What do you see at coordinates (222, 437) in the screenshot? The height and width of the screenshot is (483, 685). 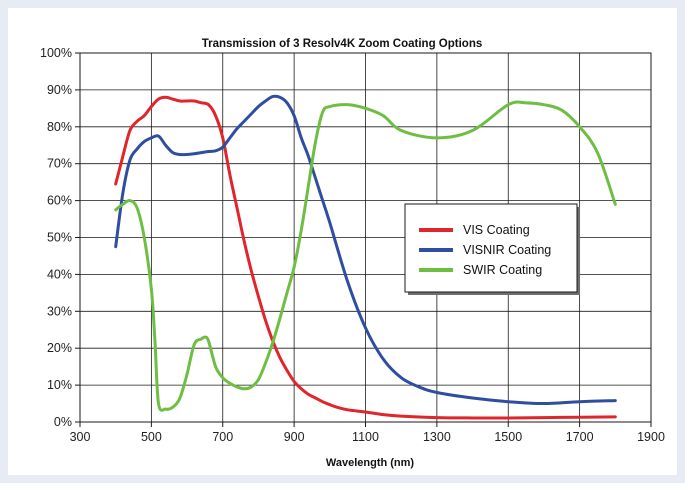 I see `x-tick-label: 700` at bounding box center [222, 437].